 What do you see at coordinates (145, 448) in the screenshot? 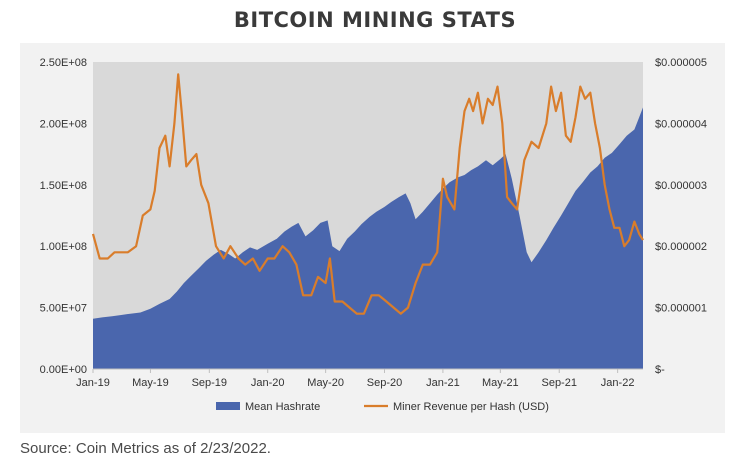
I see `source-note: Source: Coin Metrics as of 2/23/2022.` at bounding box center [145, 448].